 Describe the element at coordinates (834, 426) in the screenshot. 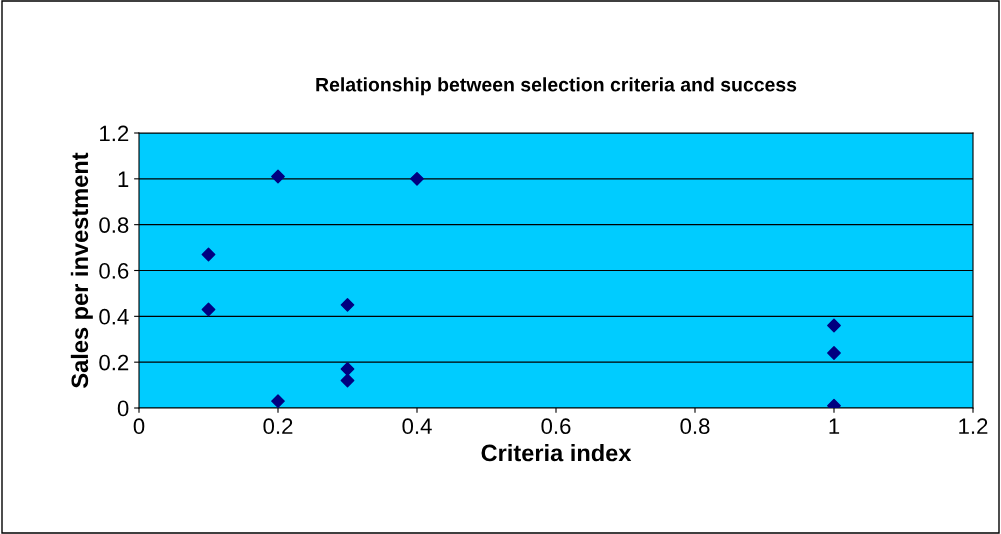

I see `x-tick-label: 1` at that location.